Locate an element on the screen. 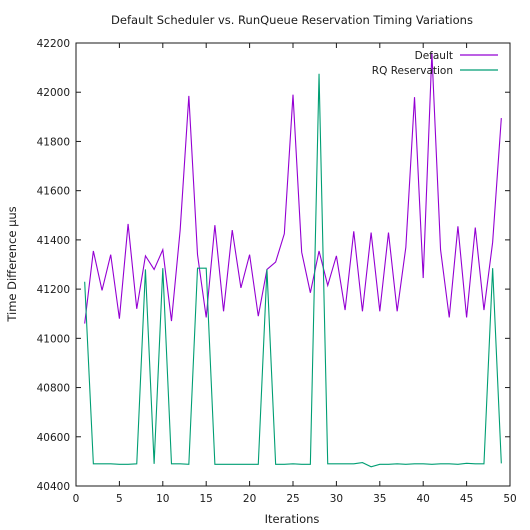  y-axis-label: Time Difference µus is located at coordinates (12, 264).